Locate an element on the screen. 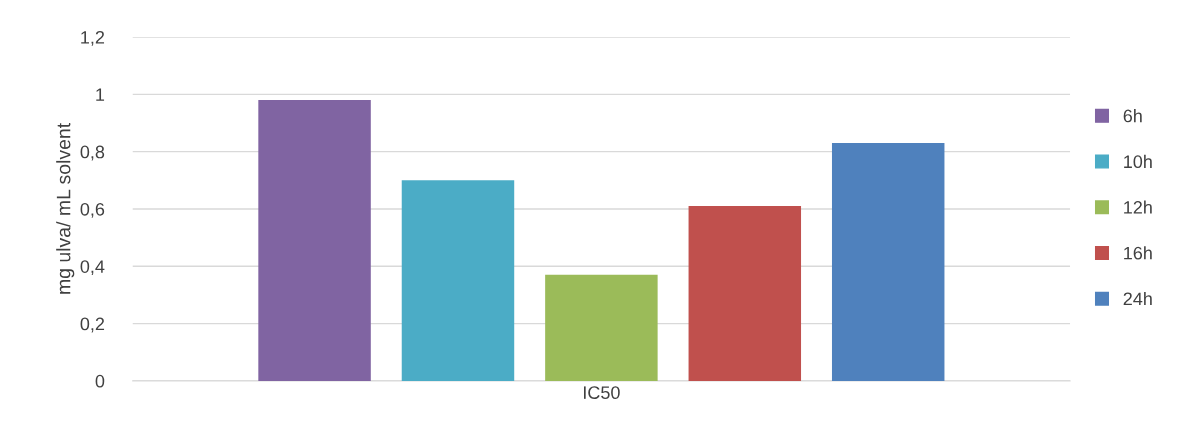  y-tick-label: 0,2 is located at coordinates (92, 325).